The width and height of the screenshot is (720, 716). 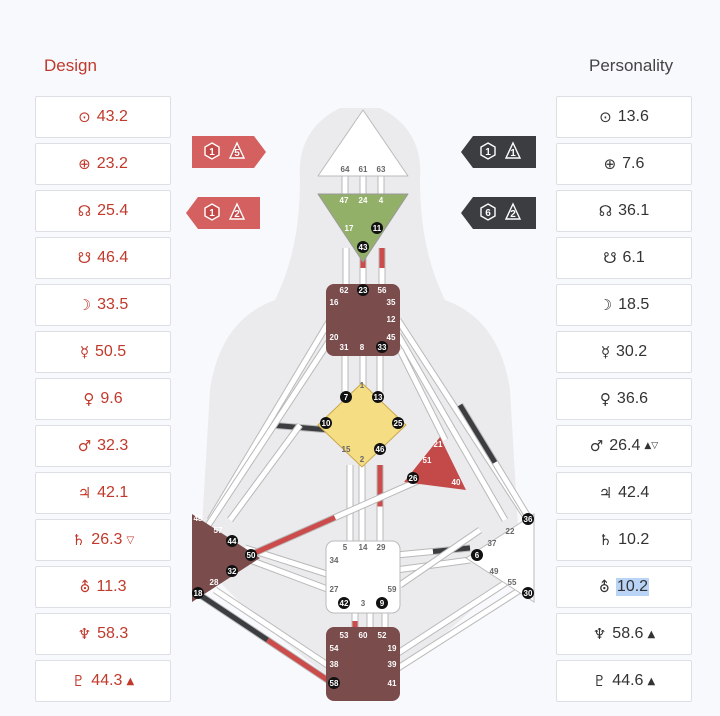 I want to click on gate-30: 30, so click(x=528, y=593).